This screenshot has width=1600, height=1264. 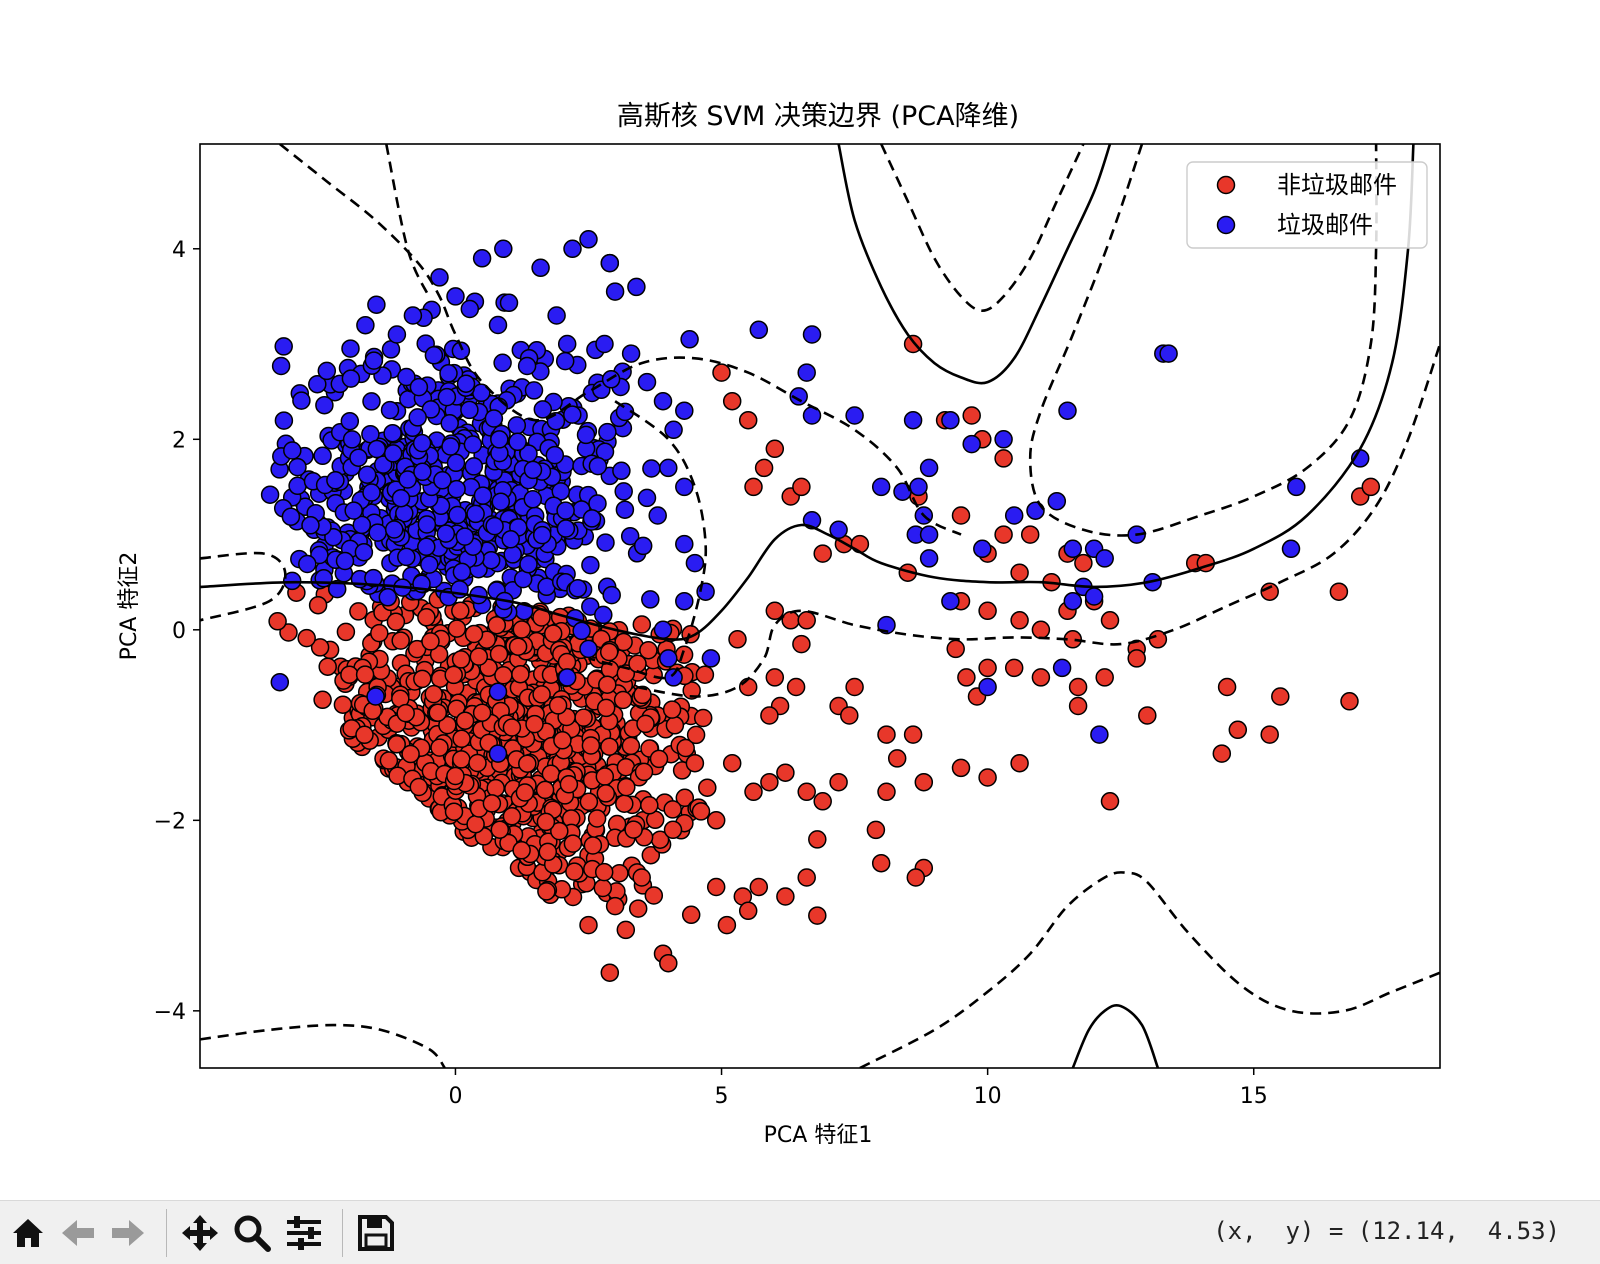 I want to click on home-icon, so click(x=28, y=1233).